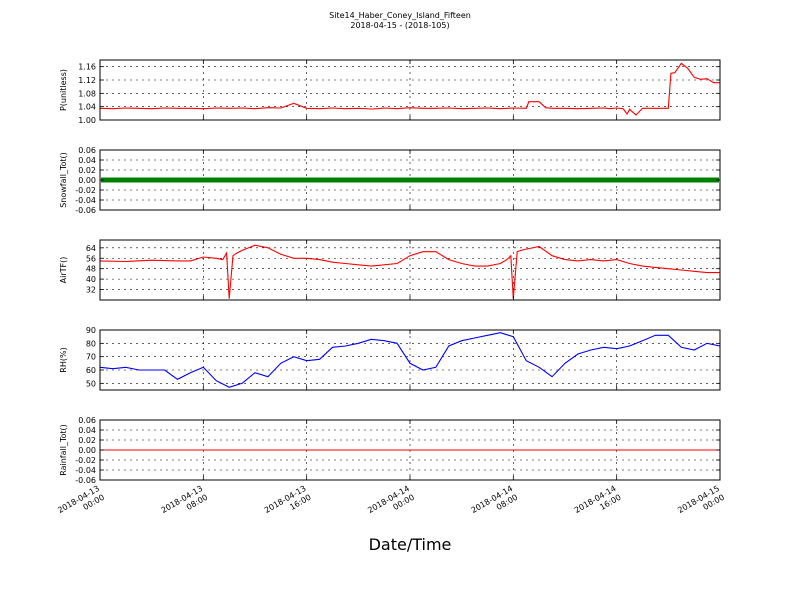  Describe the element at coordinates (87, 80) in the screenshot. I see `y-tick-label: 1.12` at that location.